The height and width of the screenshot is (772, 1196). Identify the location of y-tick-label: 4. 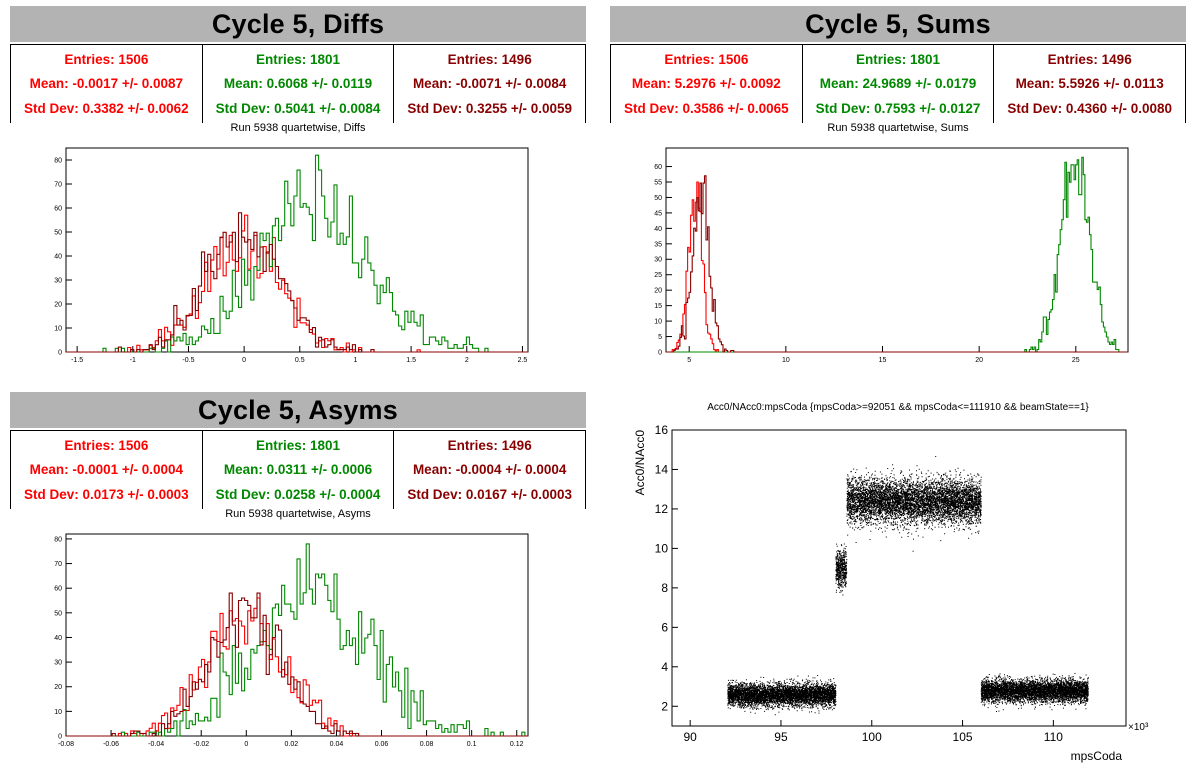
(664, 667).